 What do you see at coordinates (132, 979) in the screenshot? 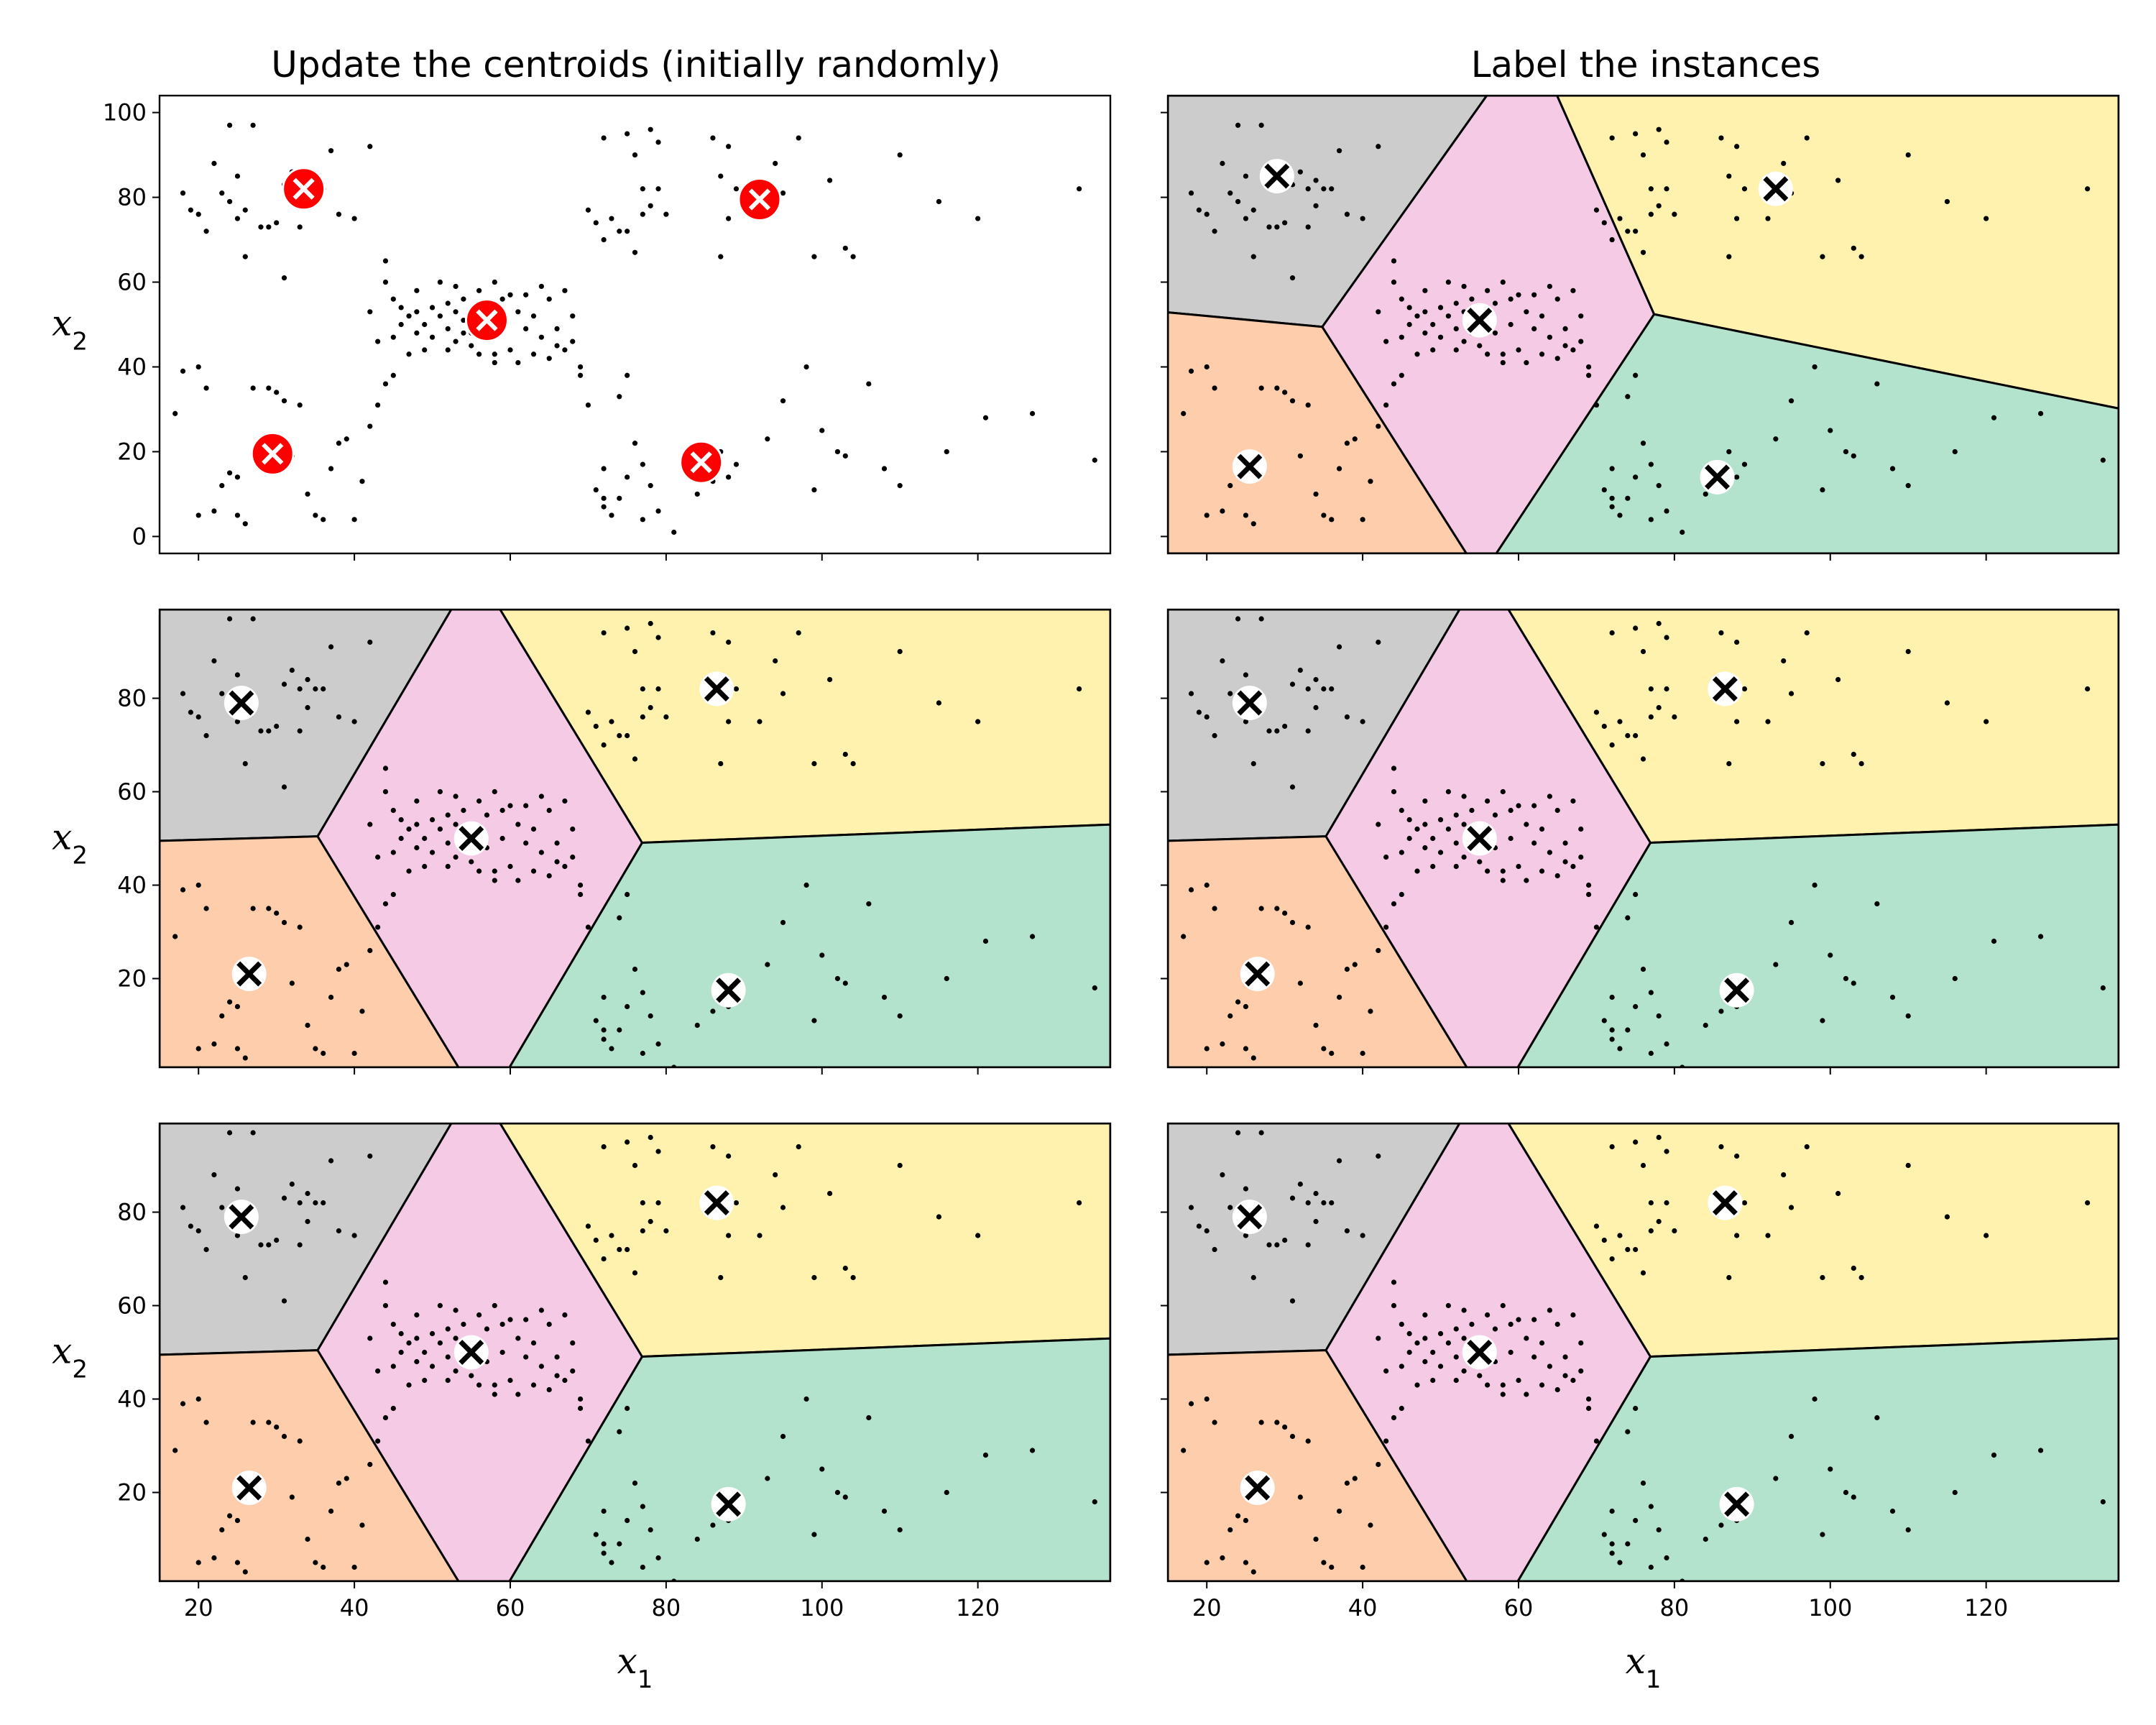
I see `y-tick-label: 20` at bounding box center [132, 979].